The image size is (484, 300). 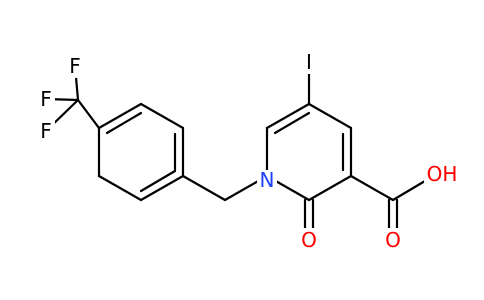 I want to click on atom-label: I, so click(x=309, y=62).